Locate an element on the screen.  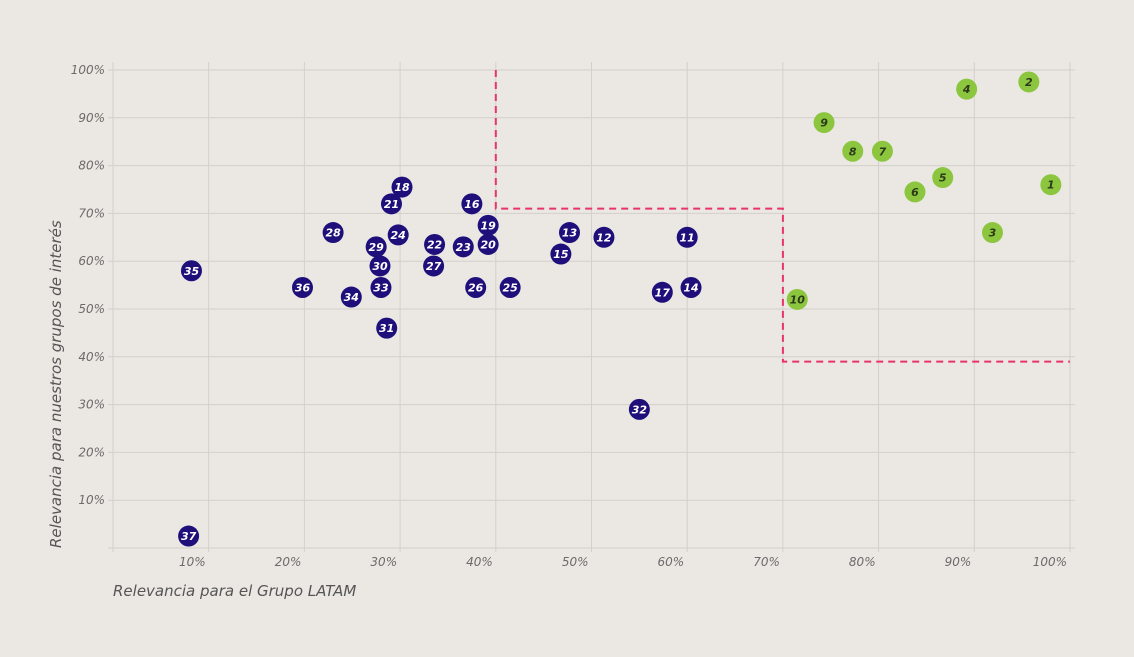
data-point: 36 is located at coordinates (302, 287).